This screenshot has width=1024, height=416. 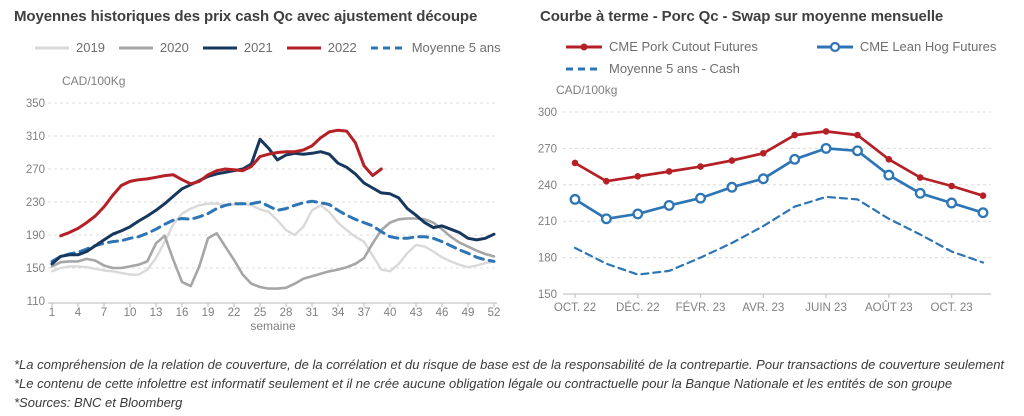 What do you see at coordinates (35, 137) in the screenshot?
I see `y-tick-label: 310` at bounding box center [35, 137].